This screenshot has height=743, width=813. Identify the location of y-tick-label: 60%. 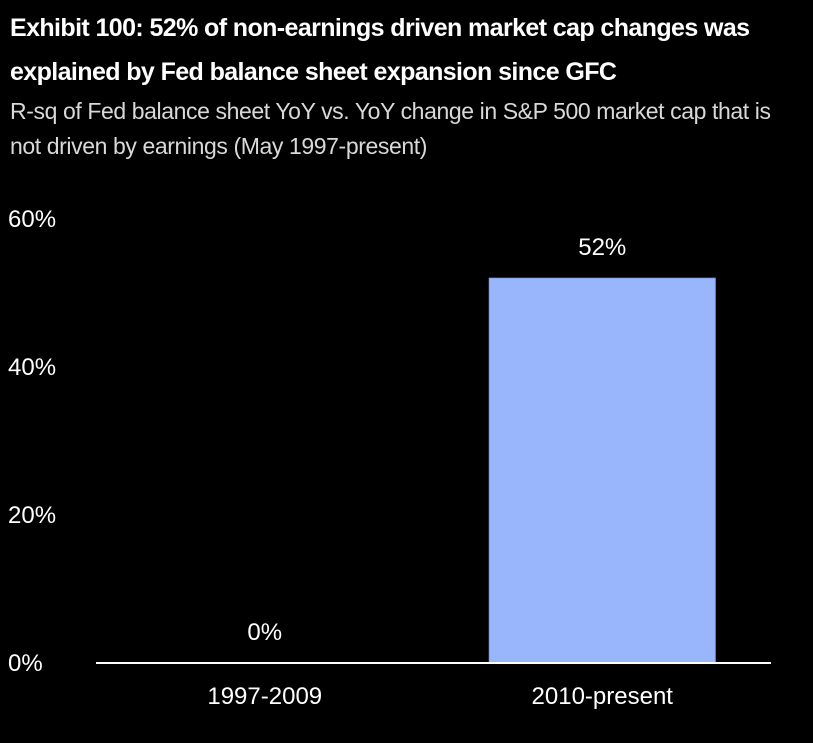
(32, 219).